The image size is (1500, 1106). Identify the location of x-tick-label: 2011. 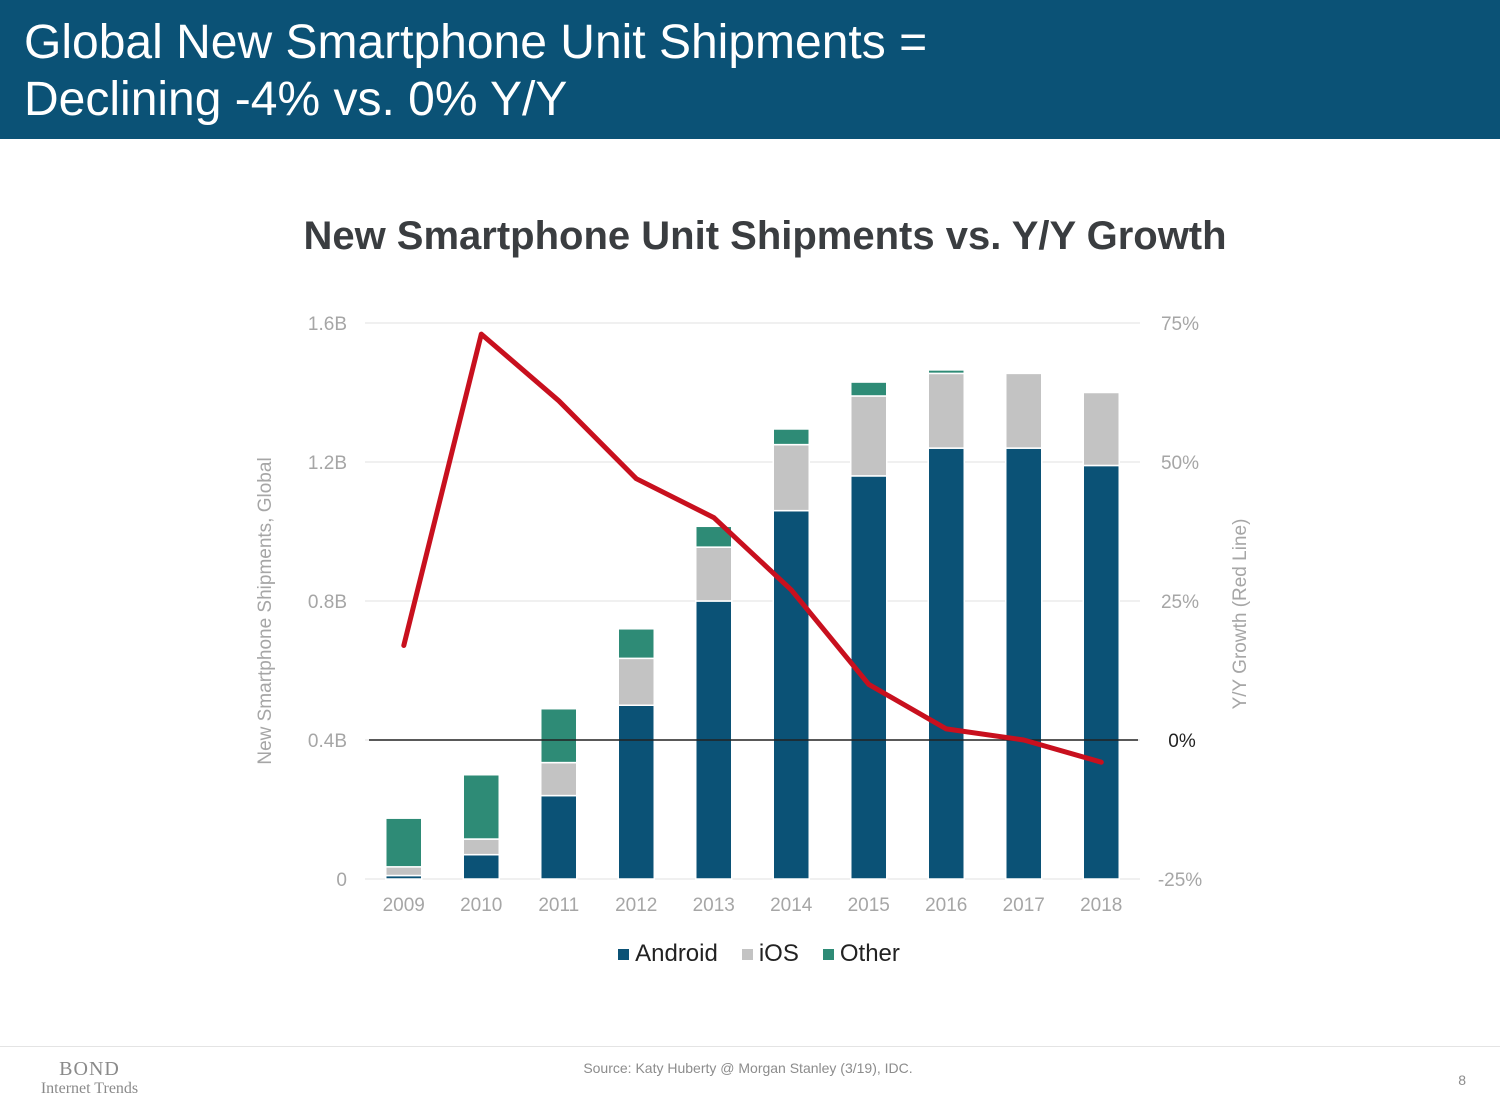
(558, 905).